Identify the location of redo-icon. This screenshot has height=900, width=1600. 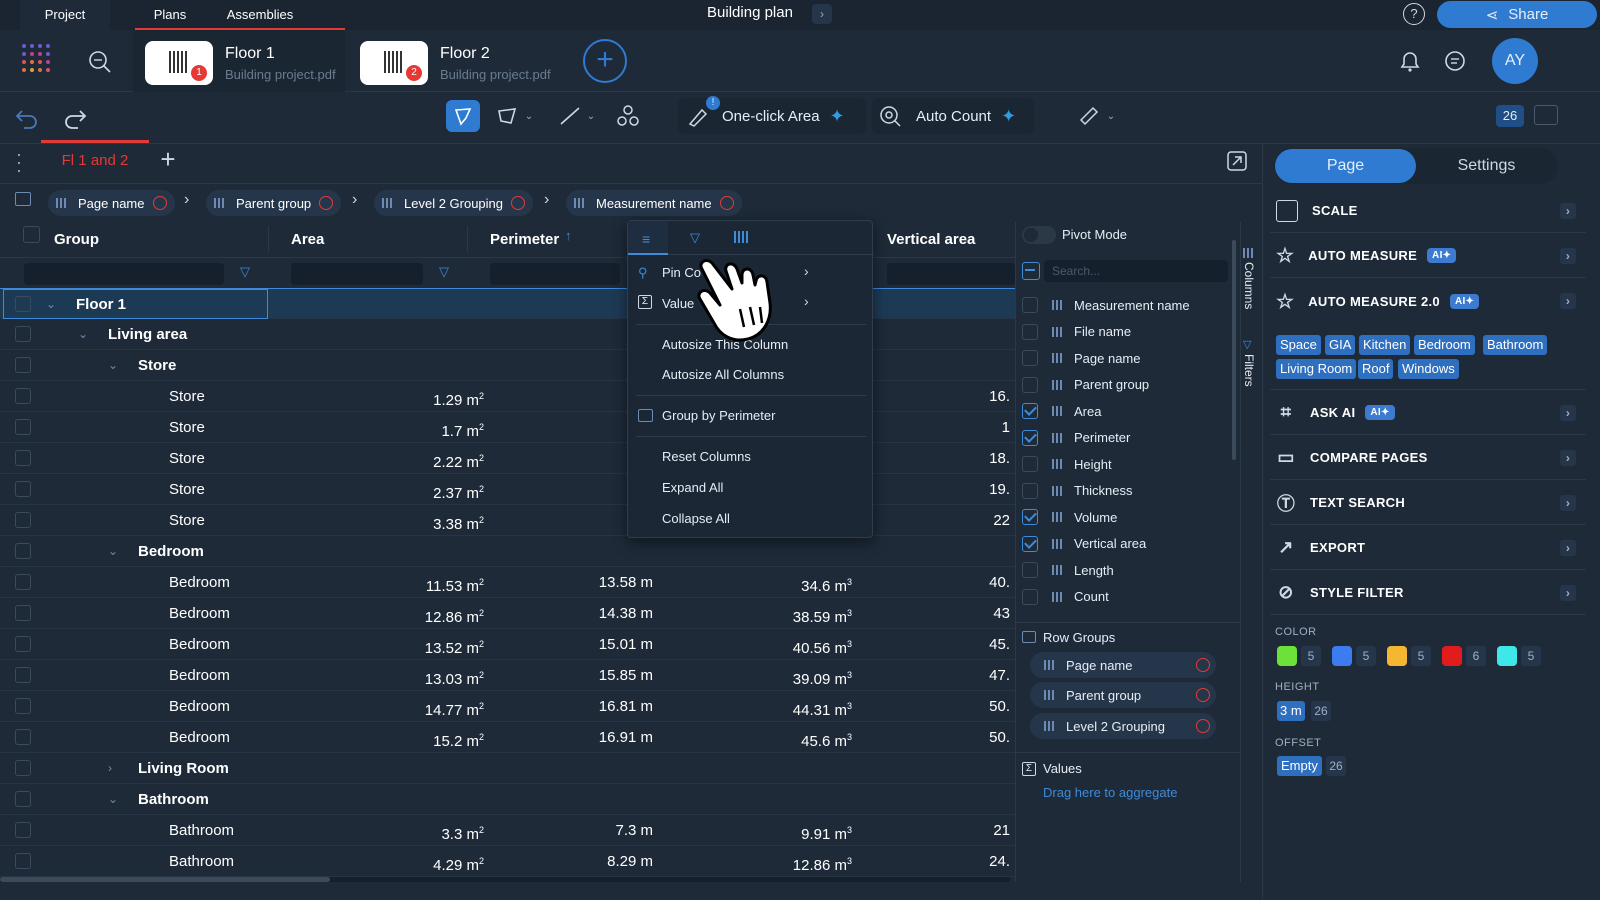
(75, 117).